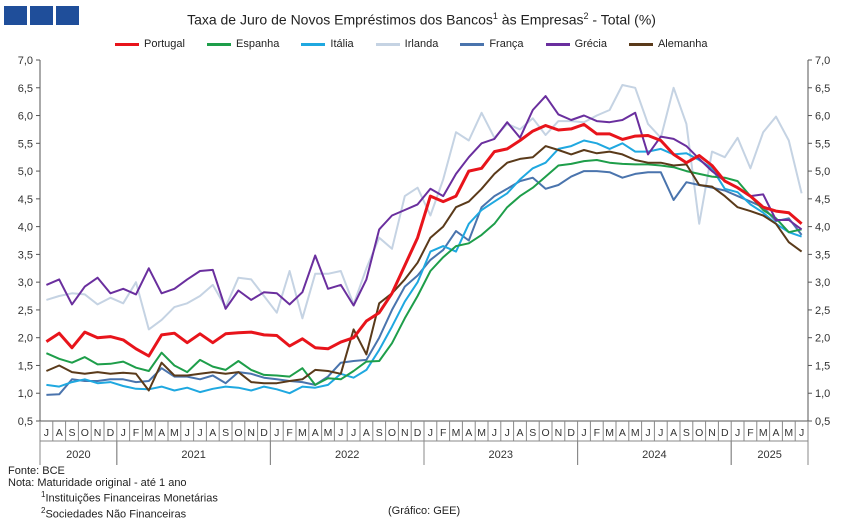 The height and width of the screenshot is (525, 843). What do you see at coordinates (682, 44) in the screenshot?
I see `legend-label: Alemanha` at bounding box center [682, 44].